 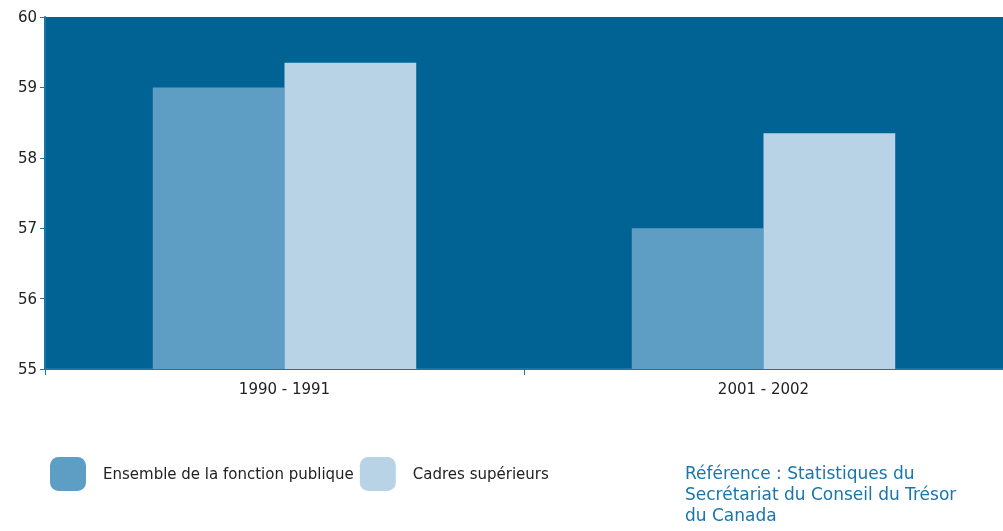 What do you see at coordinates (228, 474) in the screenshot?
I see `legend-label: Ensemble de la fonction publique` at bounding box center [228, 474].